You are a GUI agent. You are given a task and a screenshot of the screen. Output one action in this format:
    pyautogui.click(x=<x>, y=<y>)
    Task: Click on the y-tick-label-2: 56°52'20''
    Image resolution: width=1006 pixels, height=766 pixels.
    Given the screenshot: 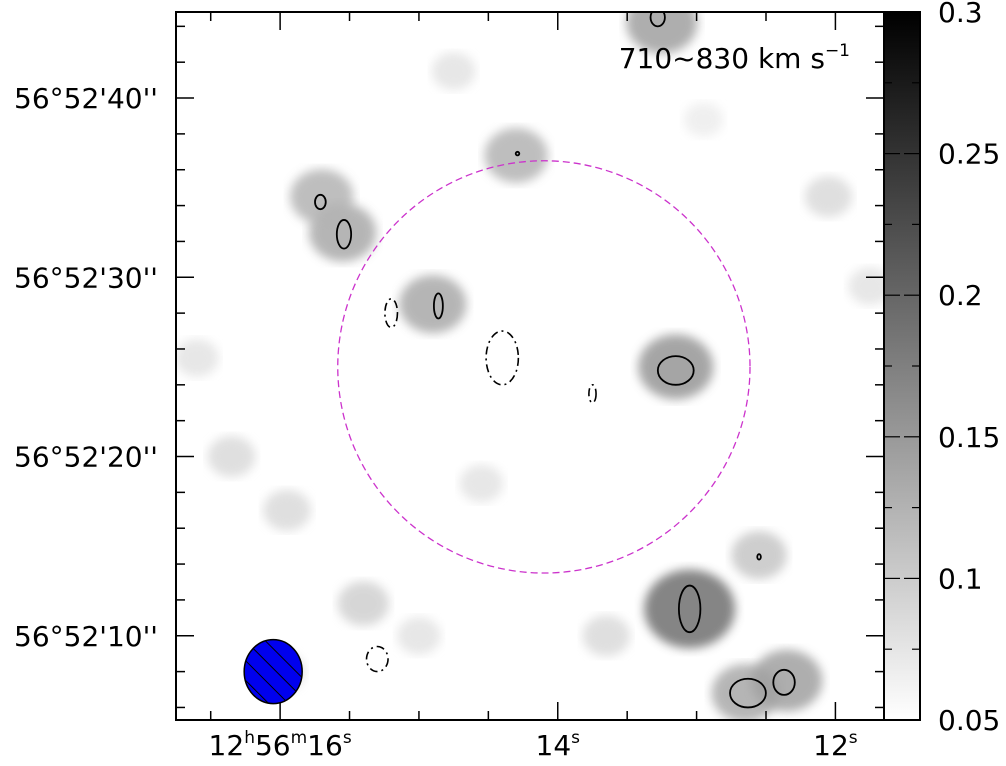 What is the action you would take?
    pyautogui.click(x=86, y=457)
    